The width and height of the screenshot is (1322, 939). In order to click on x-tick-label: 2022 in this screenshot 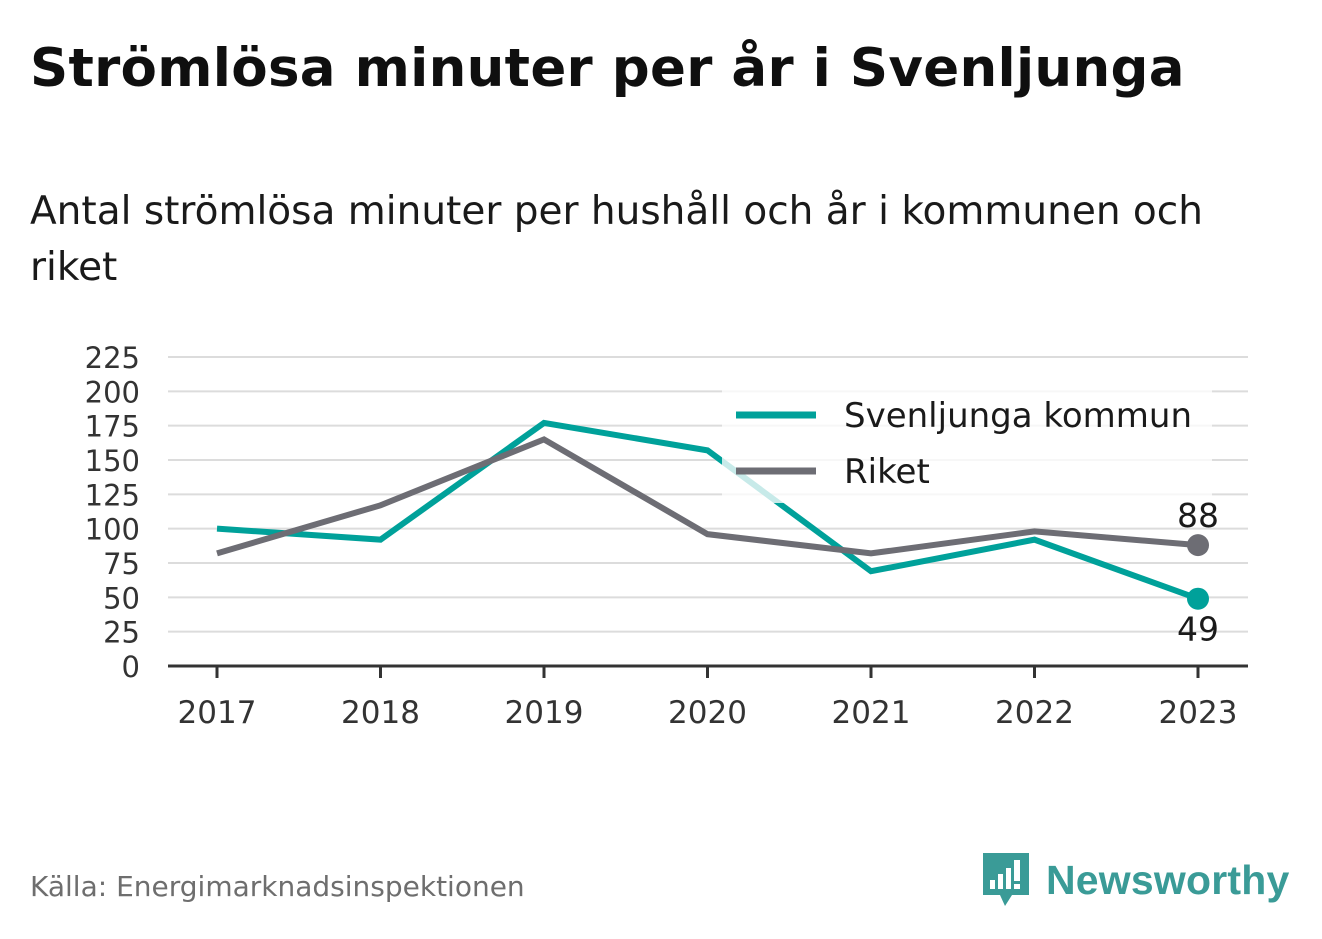, I will do `click(1034, 713)`.